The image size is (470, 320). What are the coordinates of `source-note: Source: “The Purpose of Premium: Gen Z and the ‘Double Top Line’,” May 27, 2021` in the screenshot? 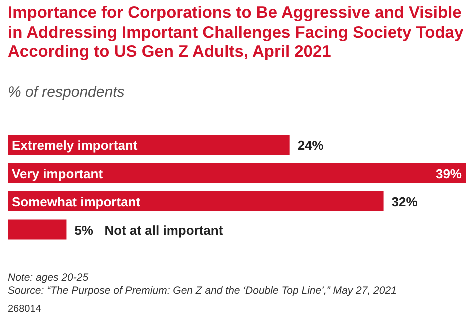 It's located at (203, 290).